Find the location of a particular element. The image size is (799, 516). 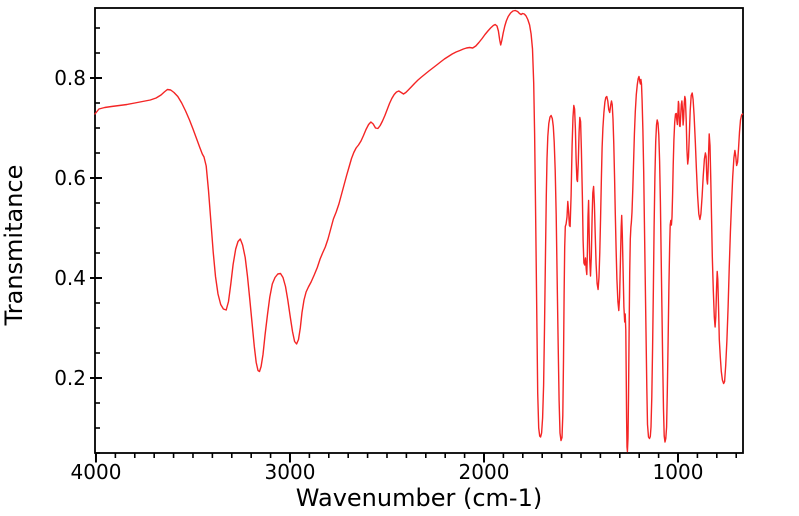

y-tick-label: 0.4 is located at coordinates (70, 278).